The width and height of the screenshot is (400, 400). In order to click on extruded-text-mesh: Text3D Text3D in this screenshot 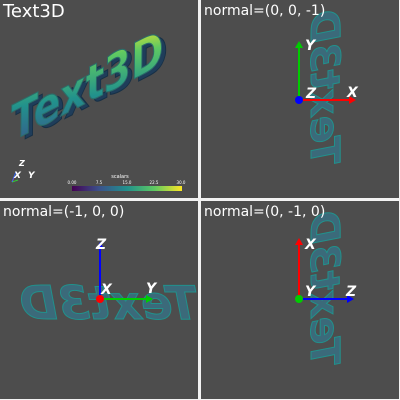, I will do `click(90, 87)`.